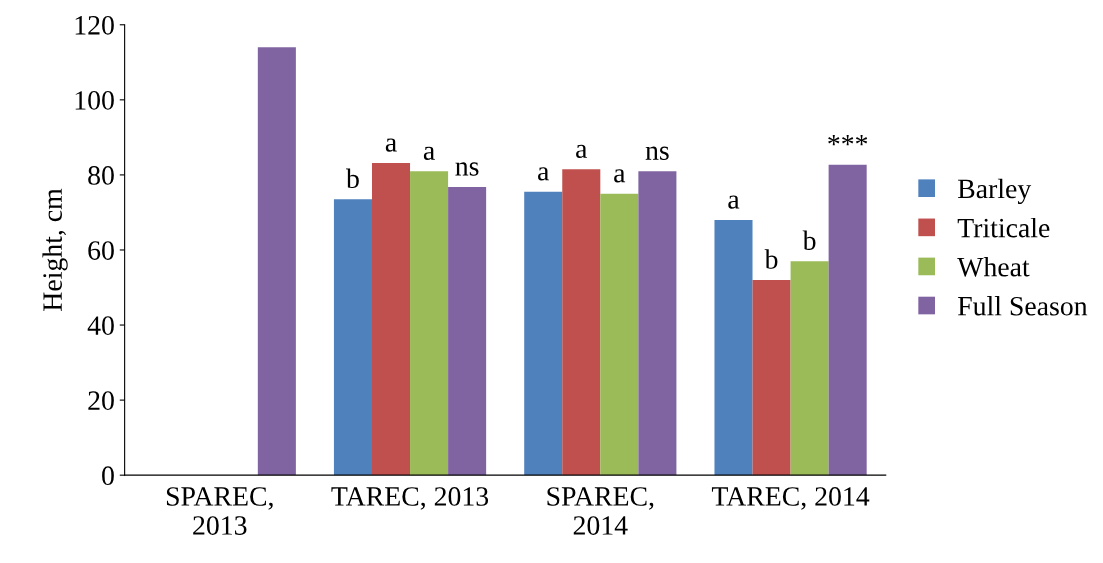 The image size is (1103, 563). Describe the element at coordinates (600, 511) in the screenshot. I see `x-tick-label: SPAREC, 2014` at that location.